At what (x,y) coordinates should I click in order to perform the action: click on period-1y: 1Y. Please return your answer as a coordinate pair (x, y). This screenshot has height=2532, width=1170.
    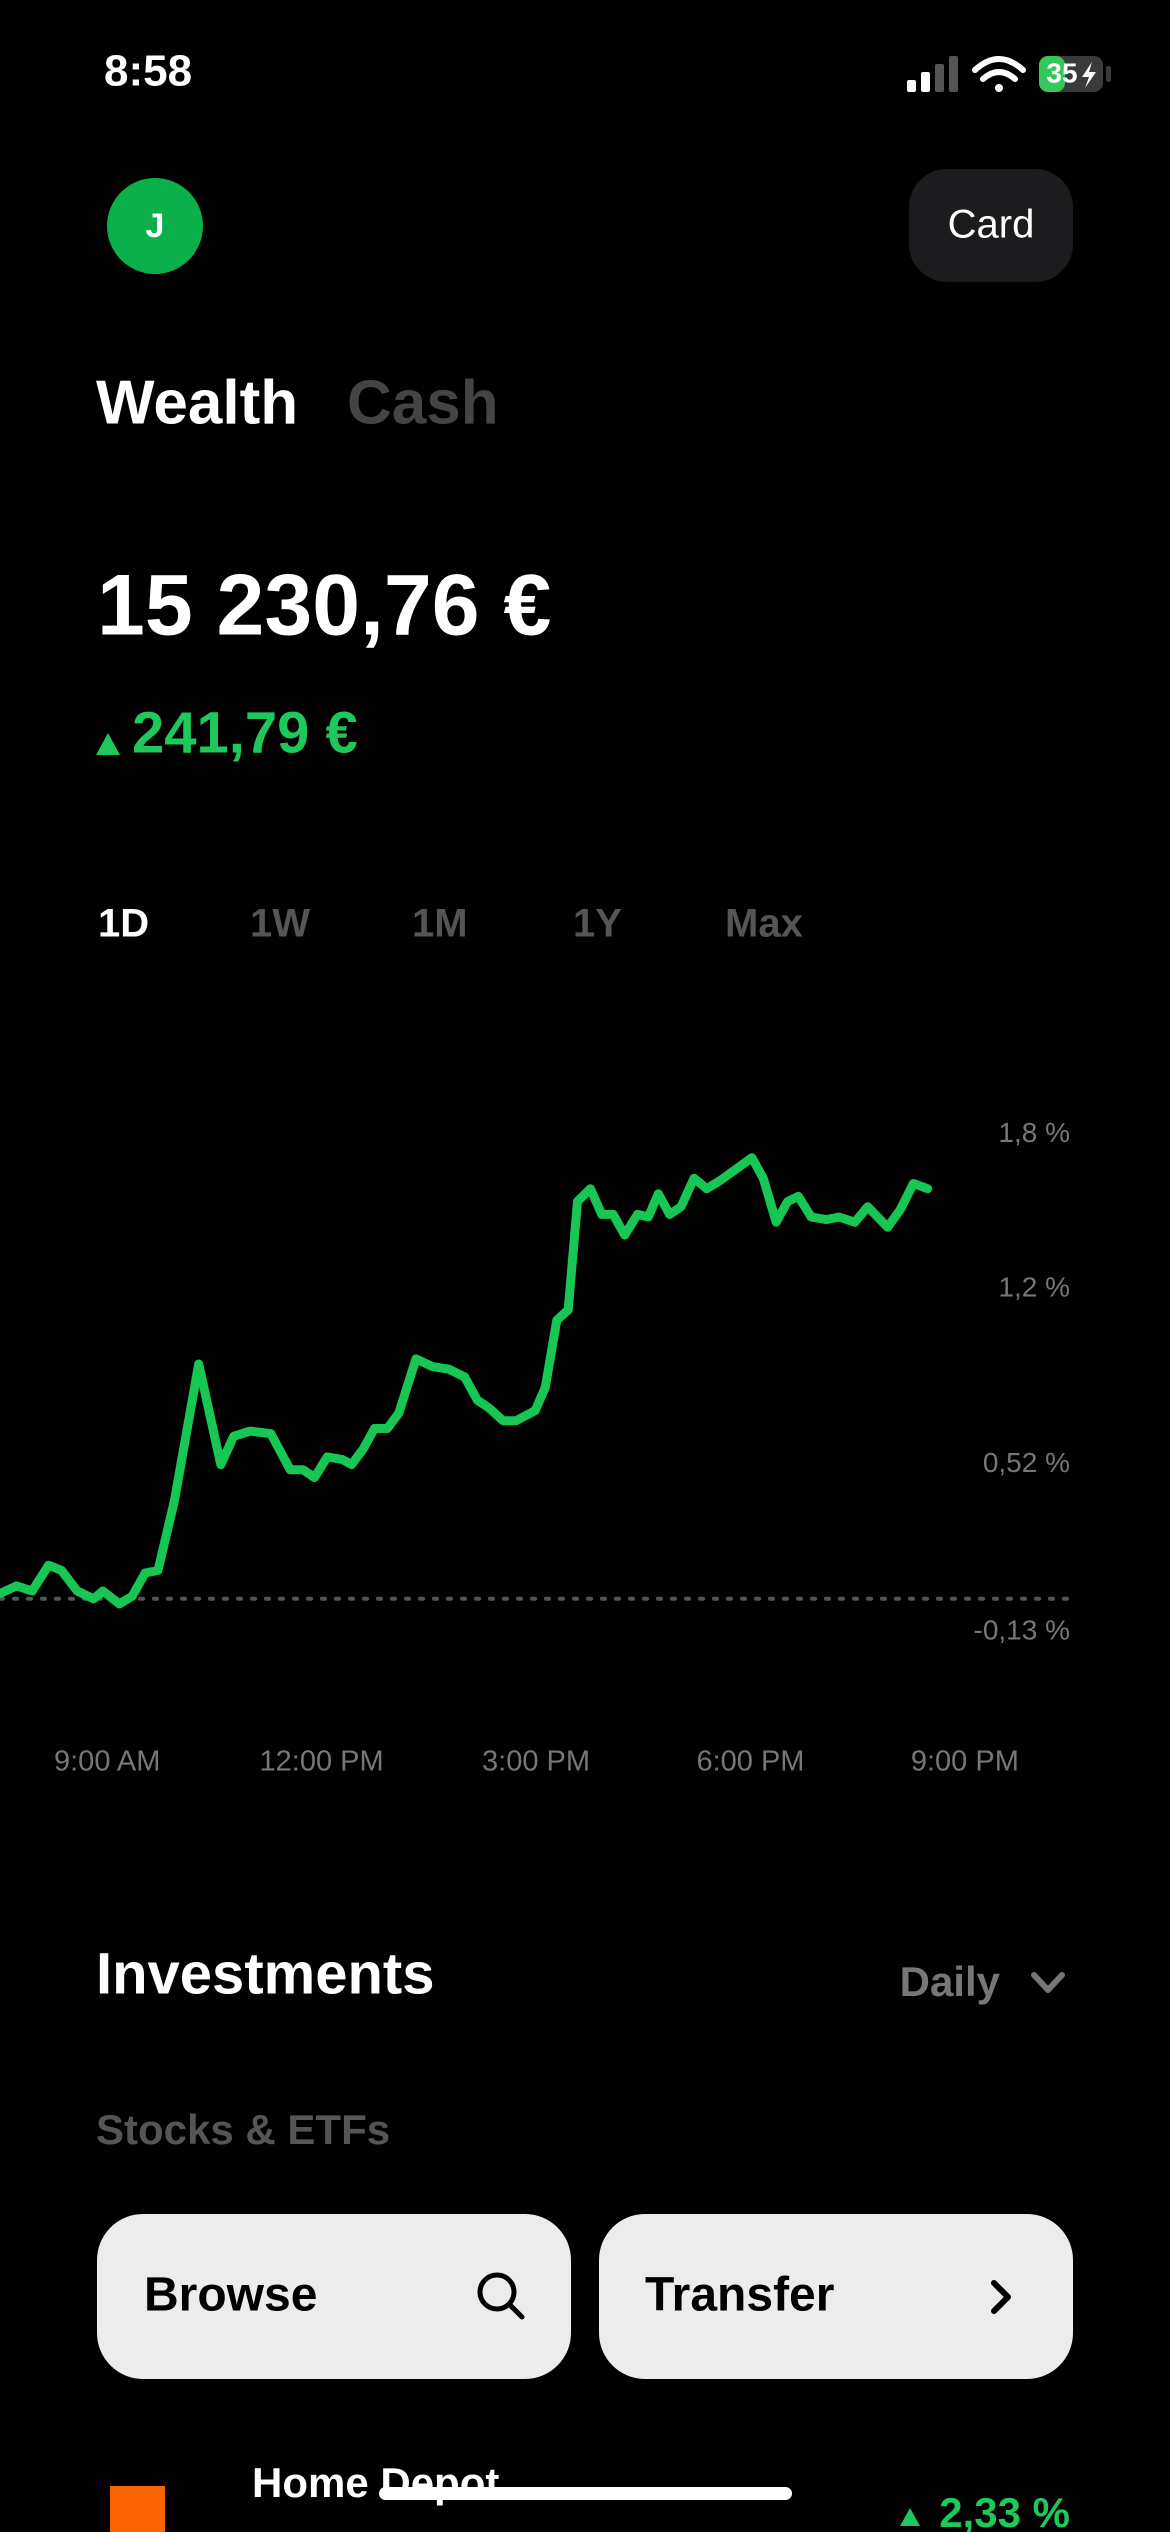
    Looking at the image, I should click on (597, 924).